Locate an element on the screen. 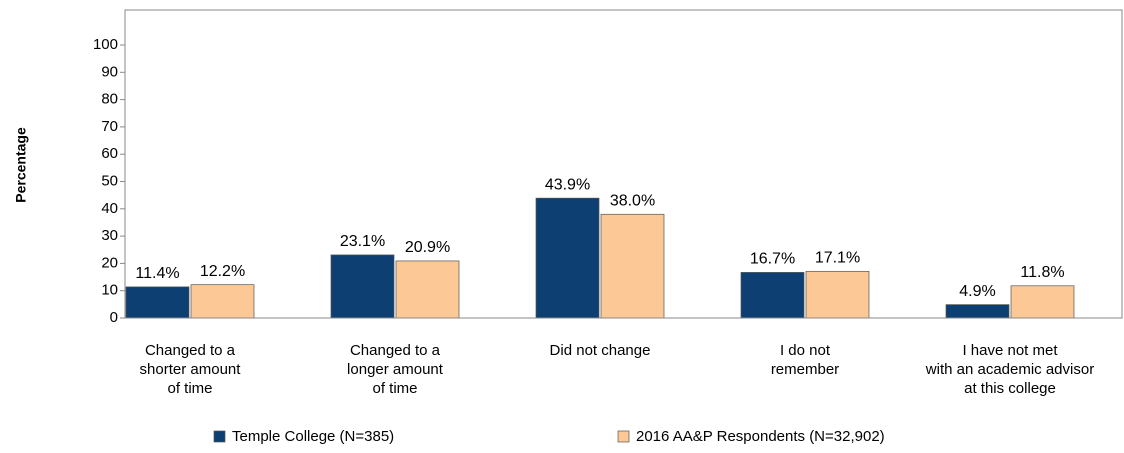  x-tick-label: shorter amount is located at coordinates (191, 369).